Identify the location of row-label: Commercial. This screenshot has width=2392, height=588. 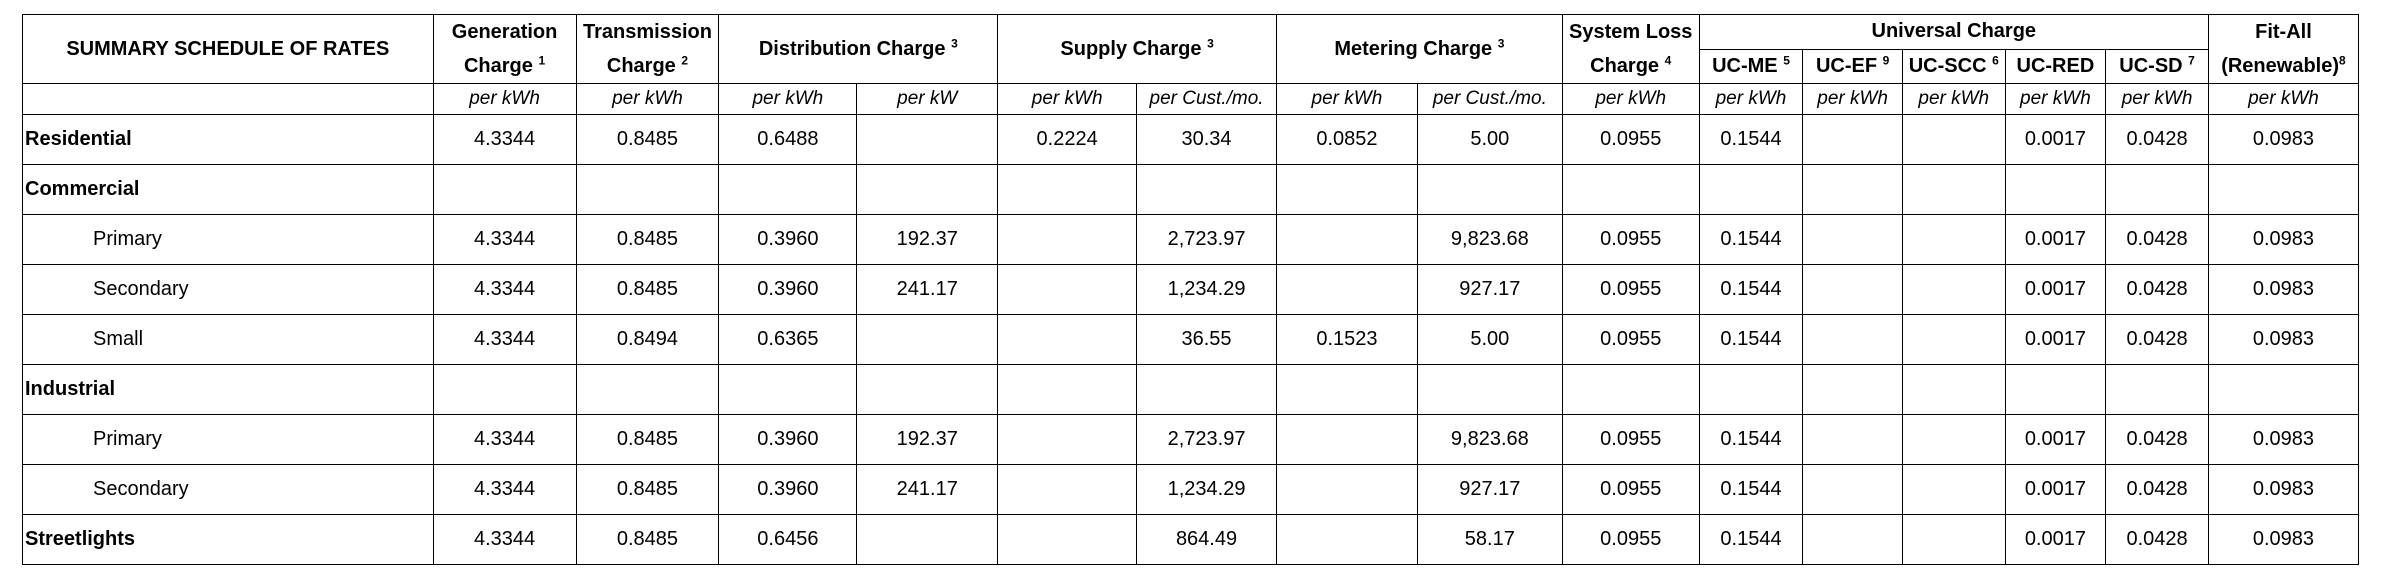
(228, 189).